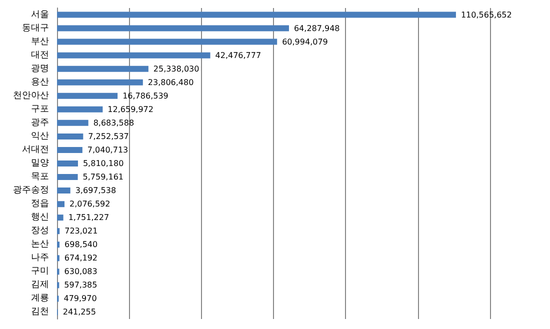  I want to click on y-tick-label: 논산, so click(40, 245).